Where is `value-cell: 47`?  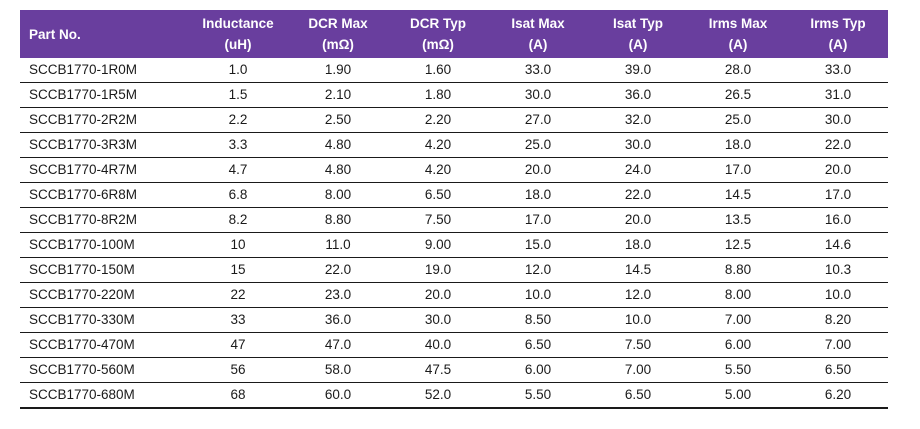 value-cell: 47 is located at coordinates (238, 345).